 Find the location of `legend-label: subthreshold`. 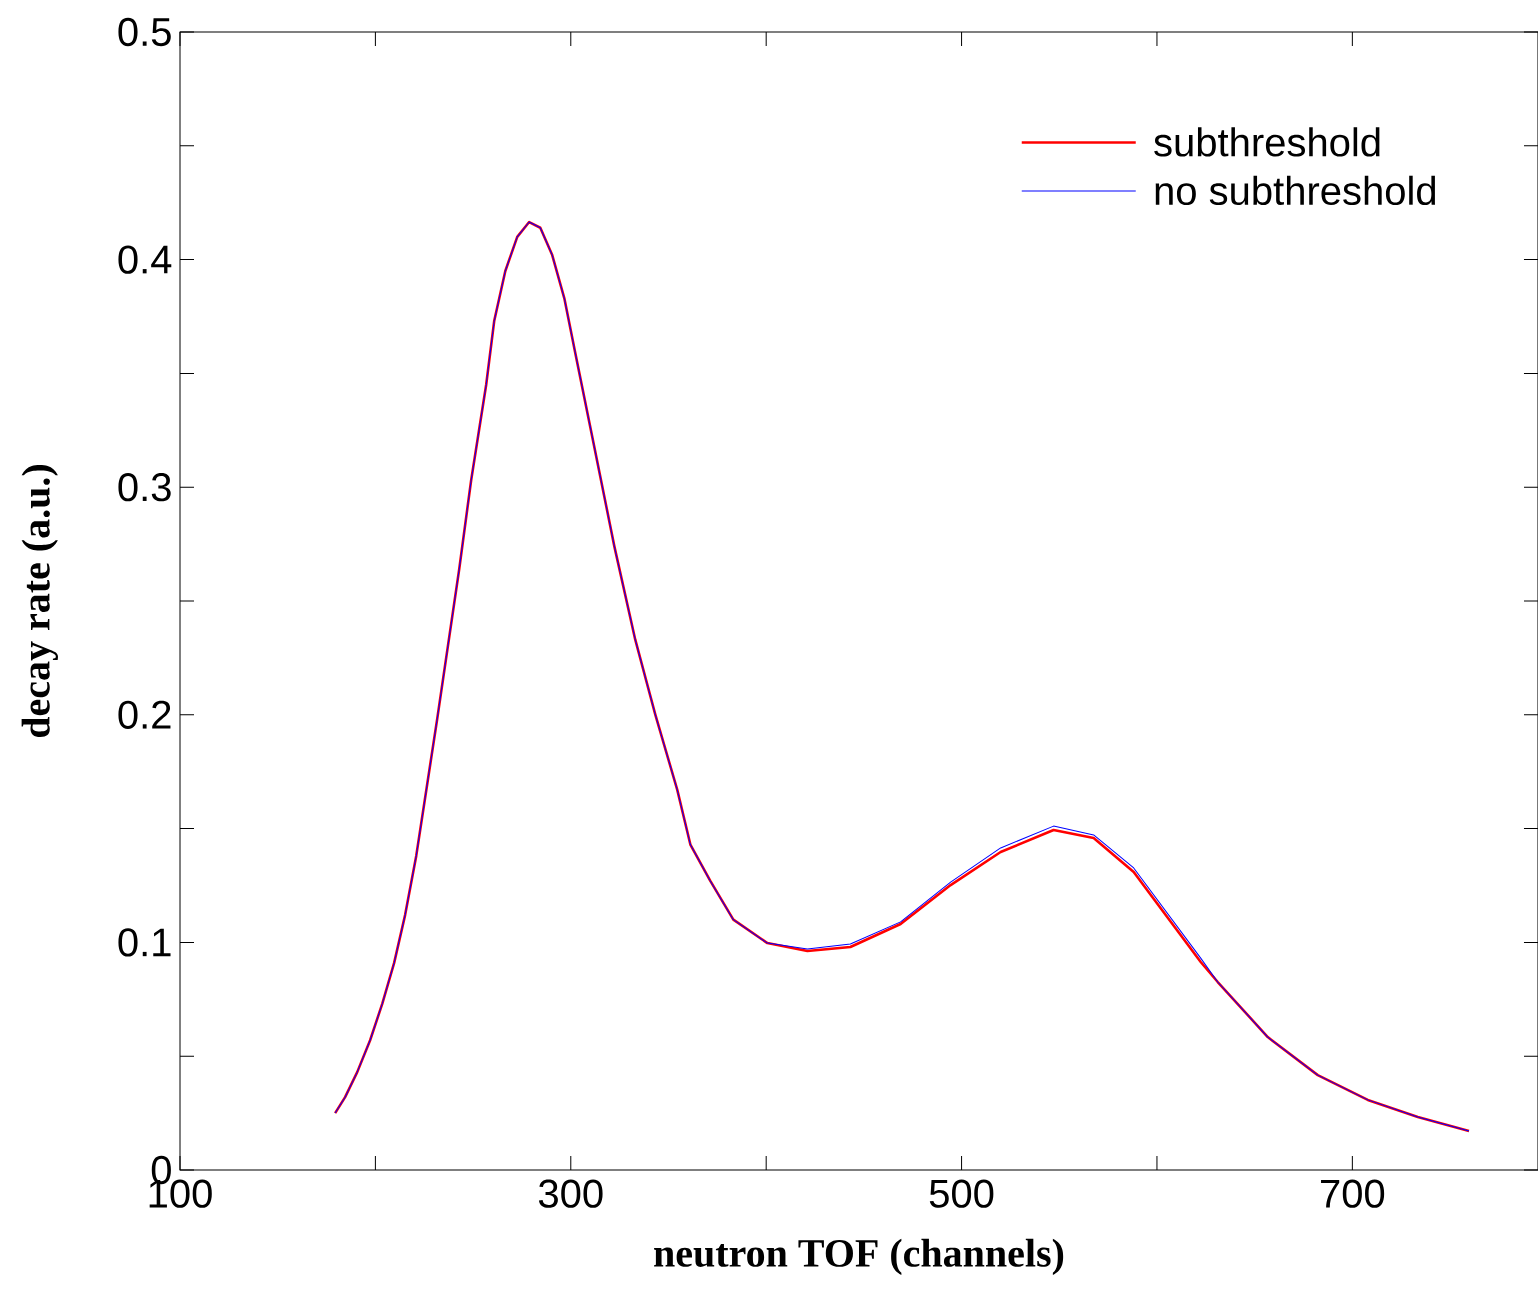

legend-label: subthreshold is located at coordinates (1267, 142).